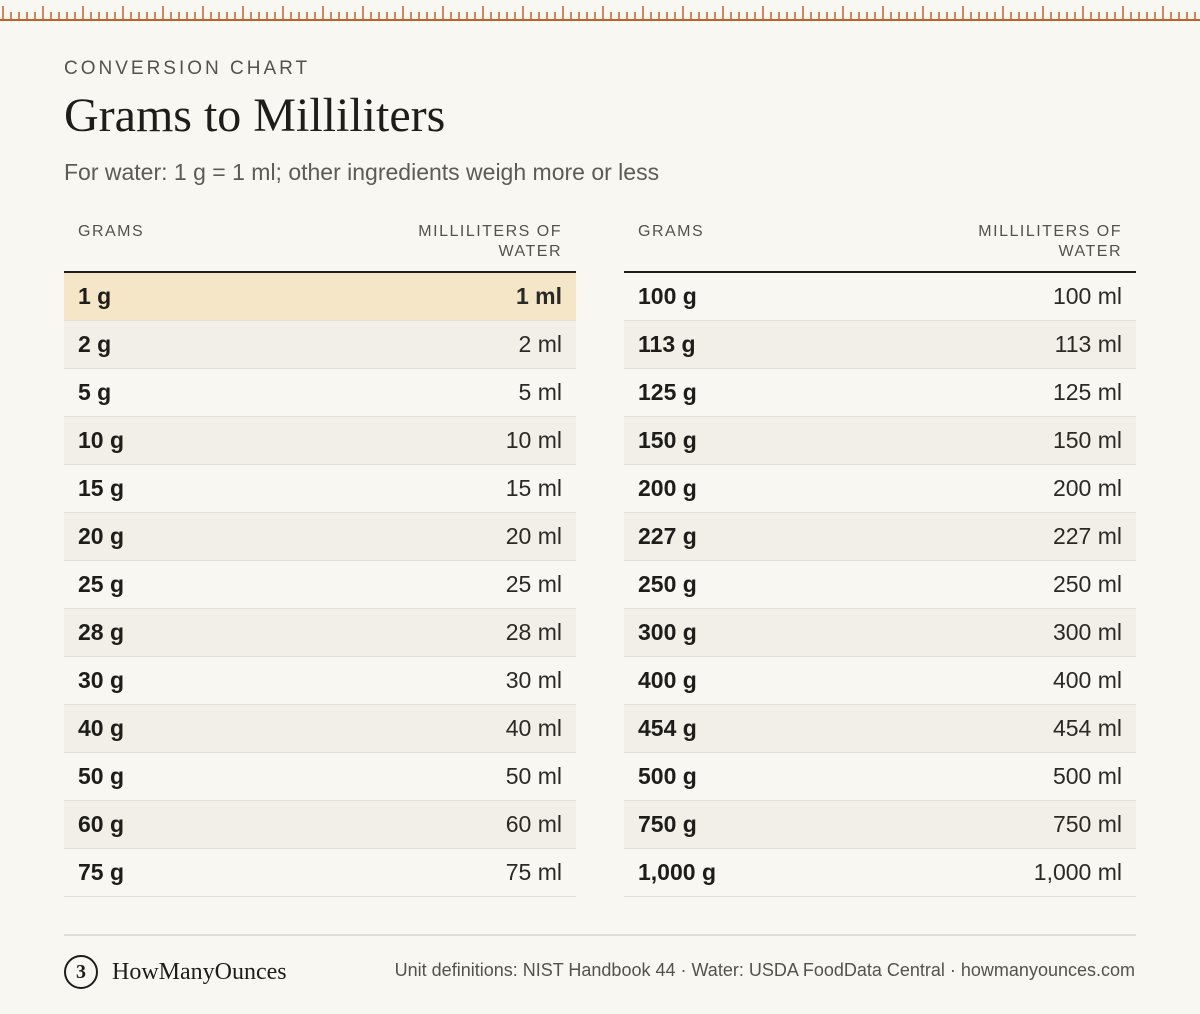 Image resolution: width=1200 pixels, height=1014 pixels. I want to click on ml-cell: 200 ml, so click(1087, 488).